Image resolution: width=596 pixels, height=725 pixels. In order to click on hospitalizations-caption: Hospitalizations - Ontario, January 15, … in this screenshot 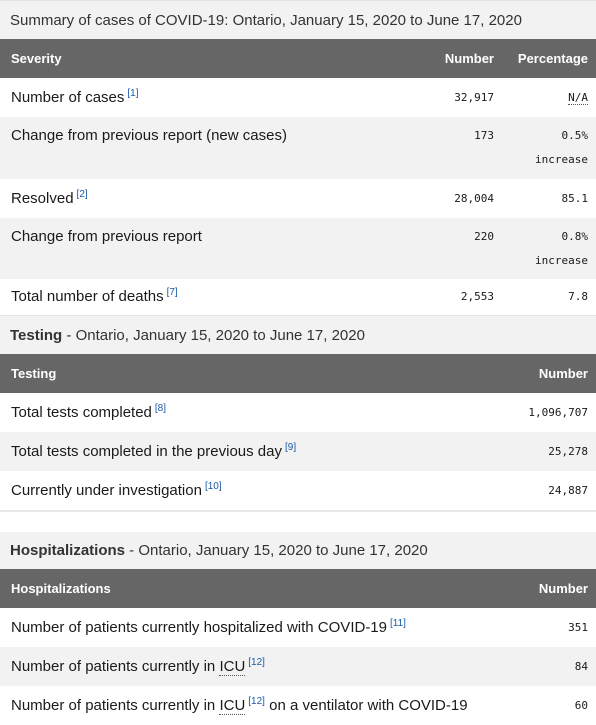, I will do `click(298, 550)`.